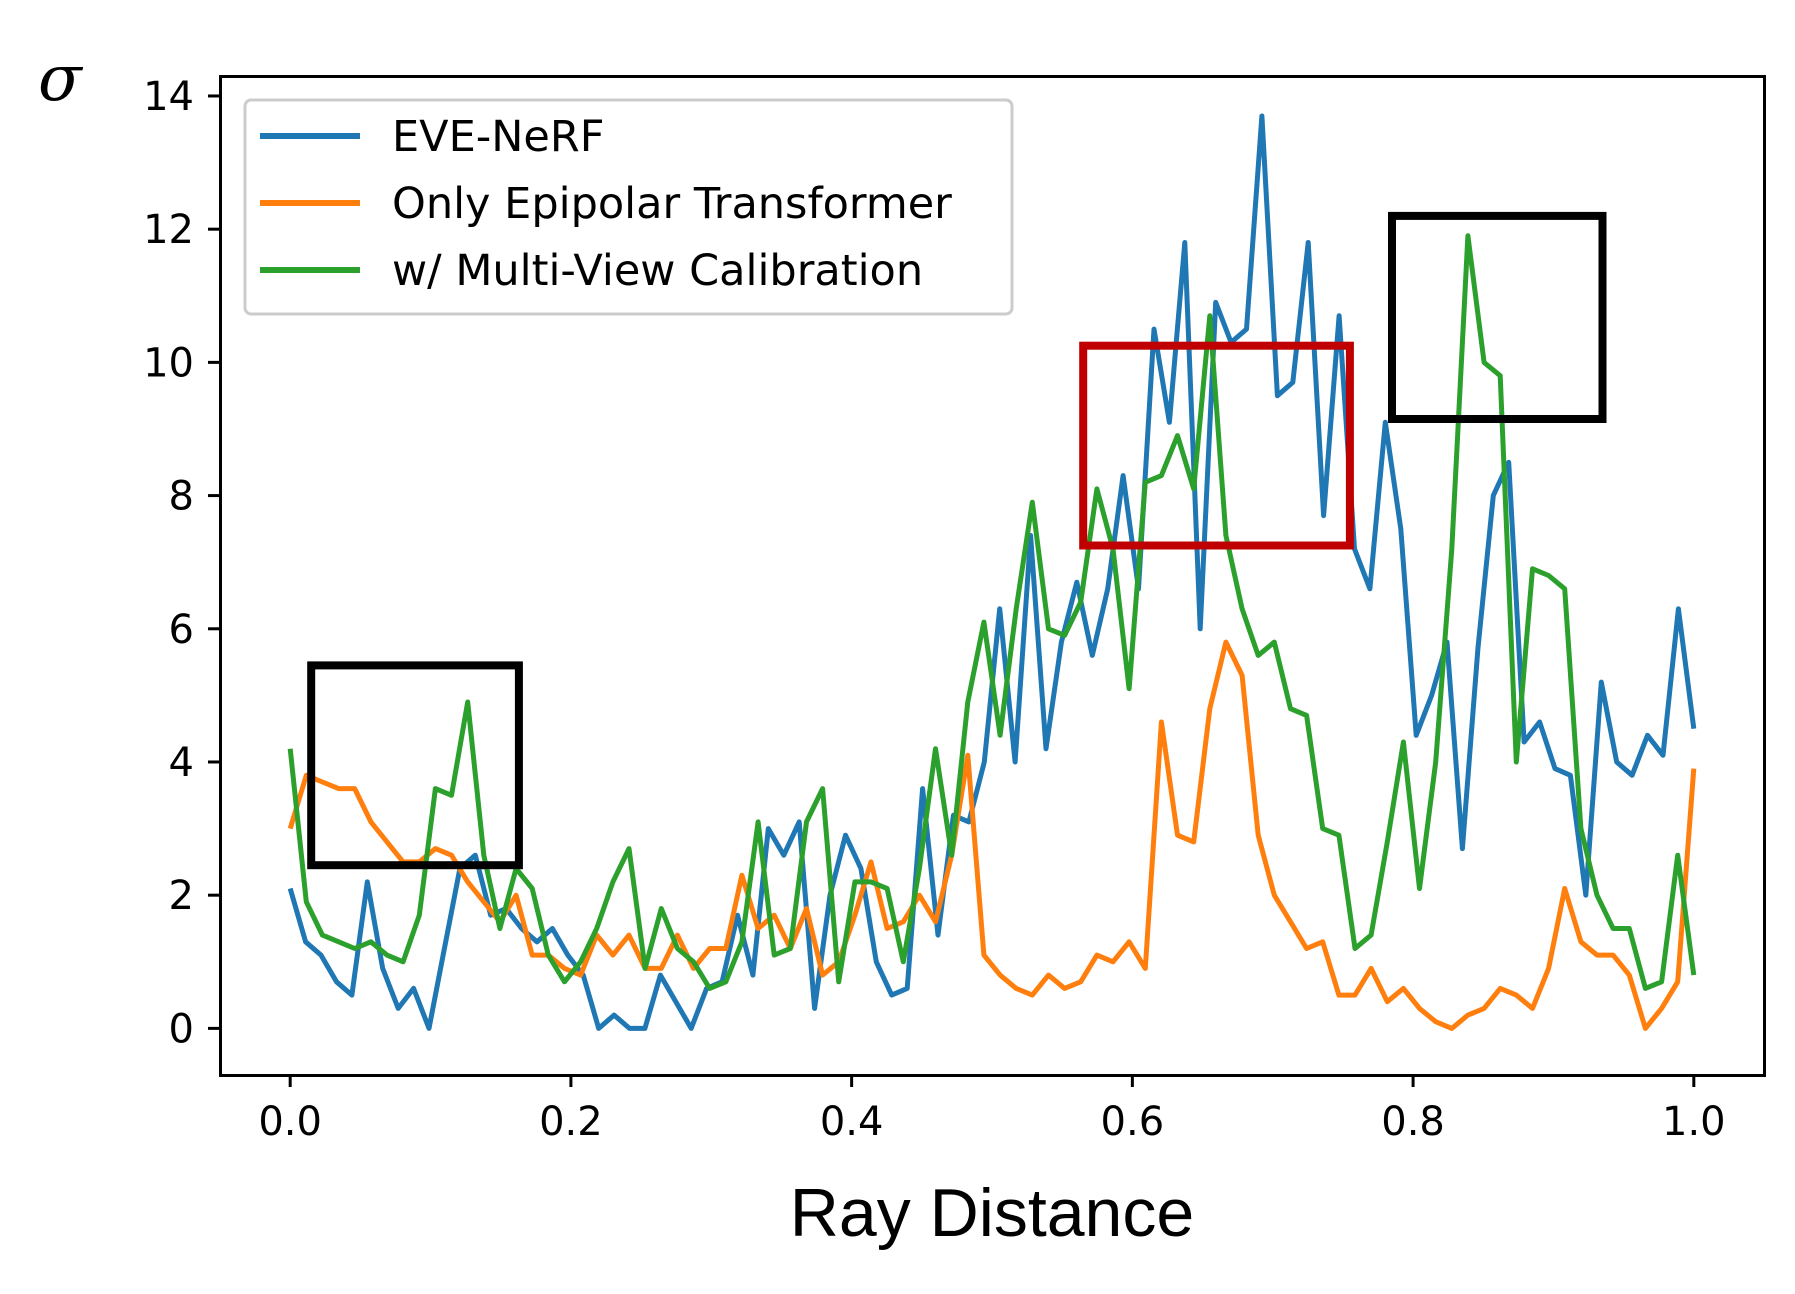 This screenshot has height=1294, width=1795. I want to click on legend-frame, so click(628, 207).